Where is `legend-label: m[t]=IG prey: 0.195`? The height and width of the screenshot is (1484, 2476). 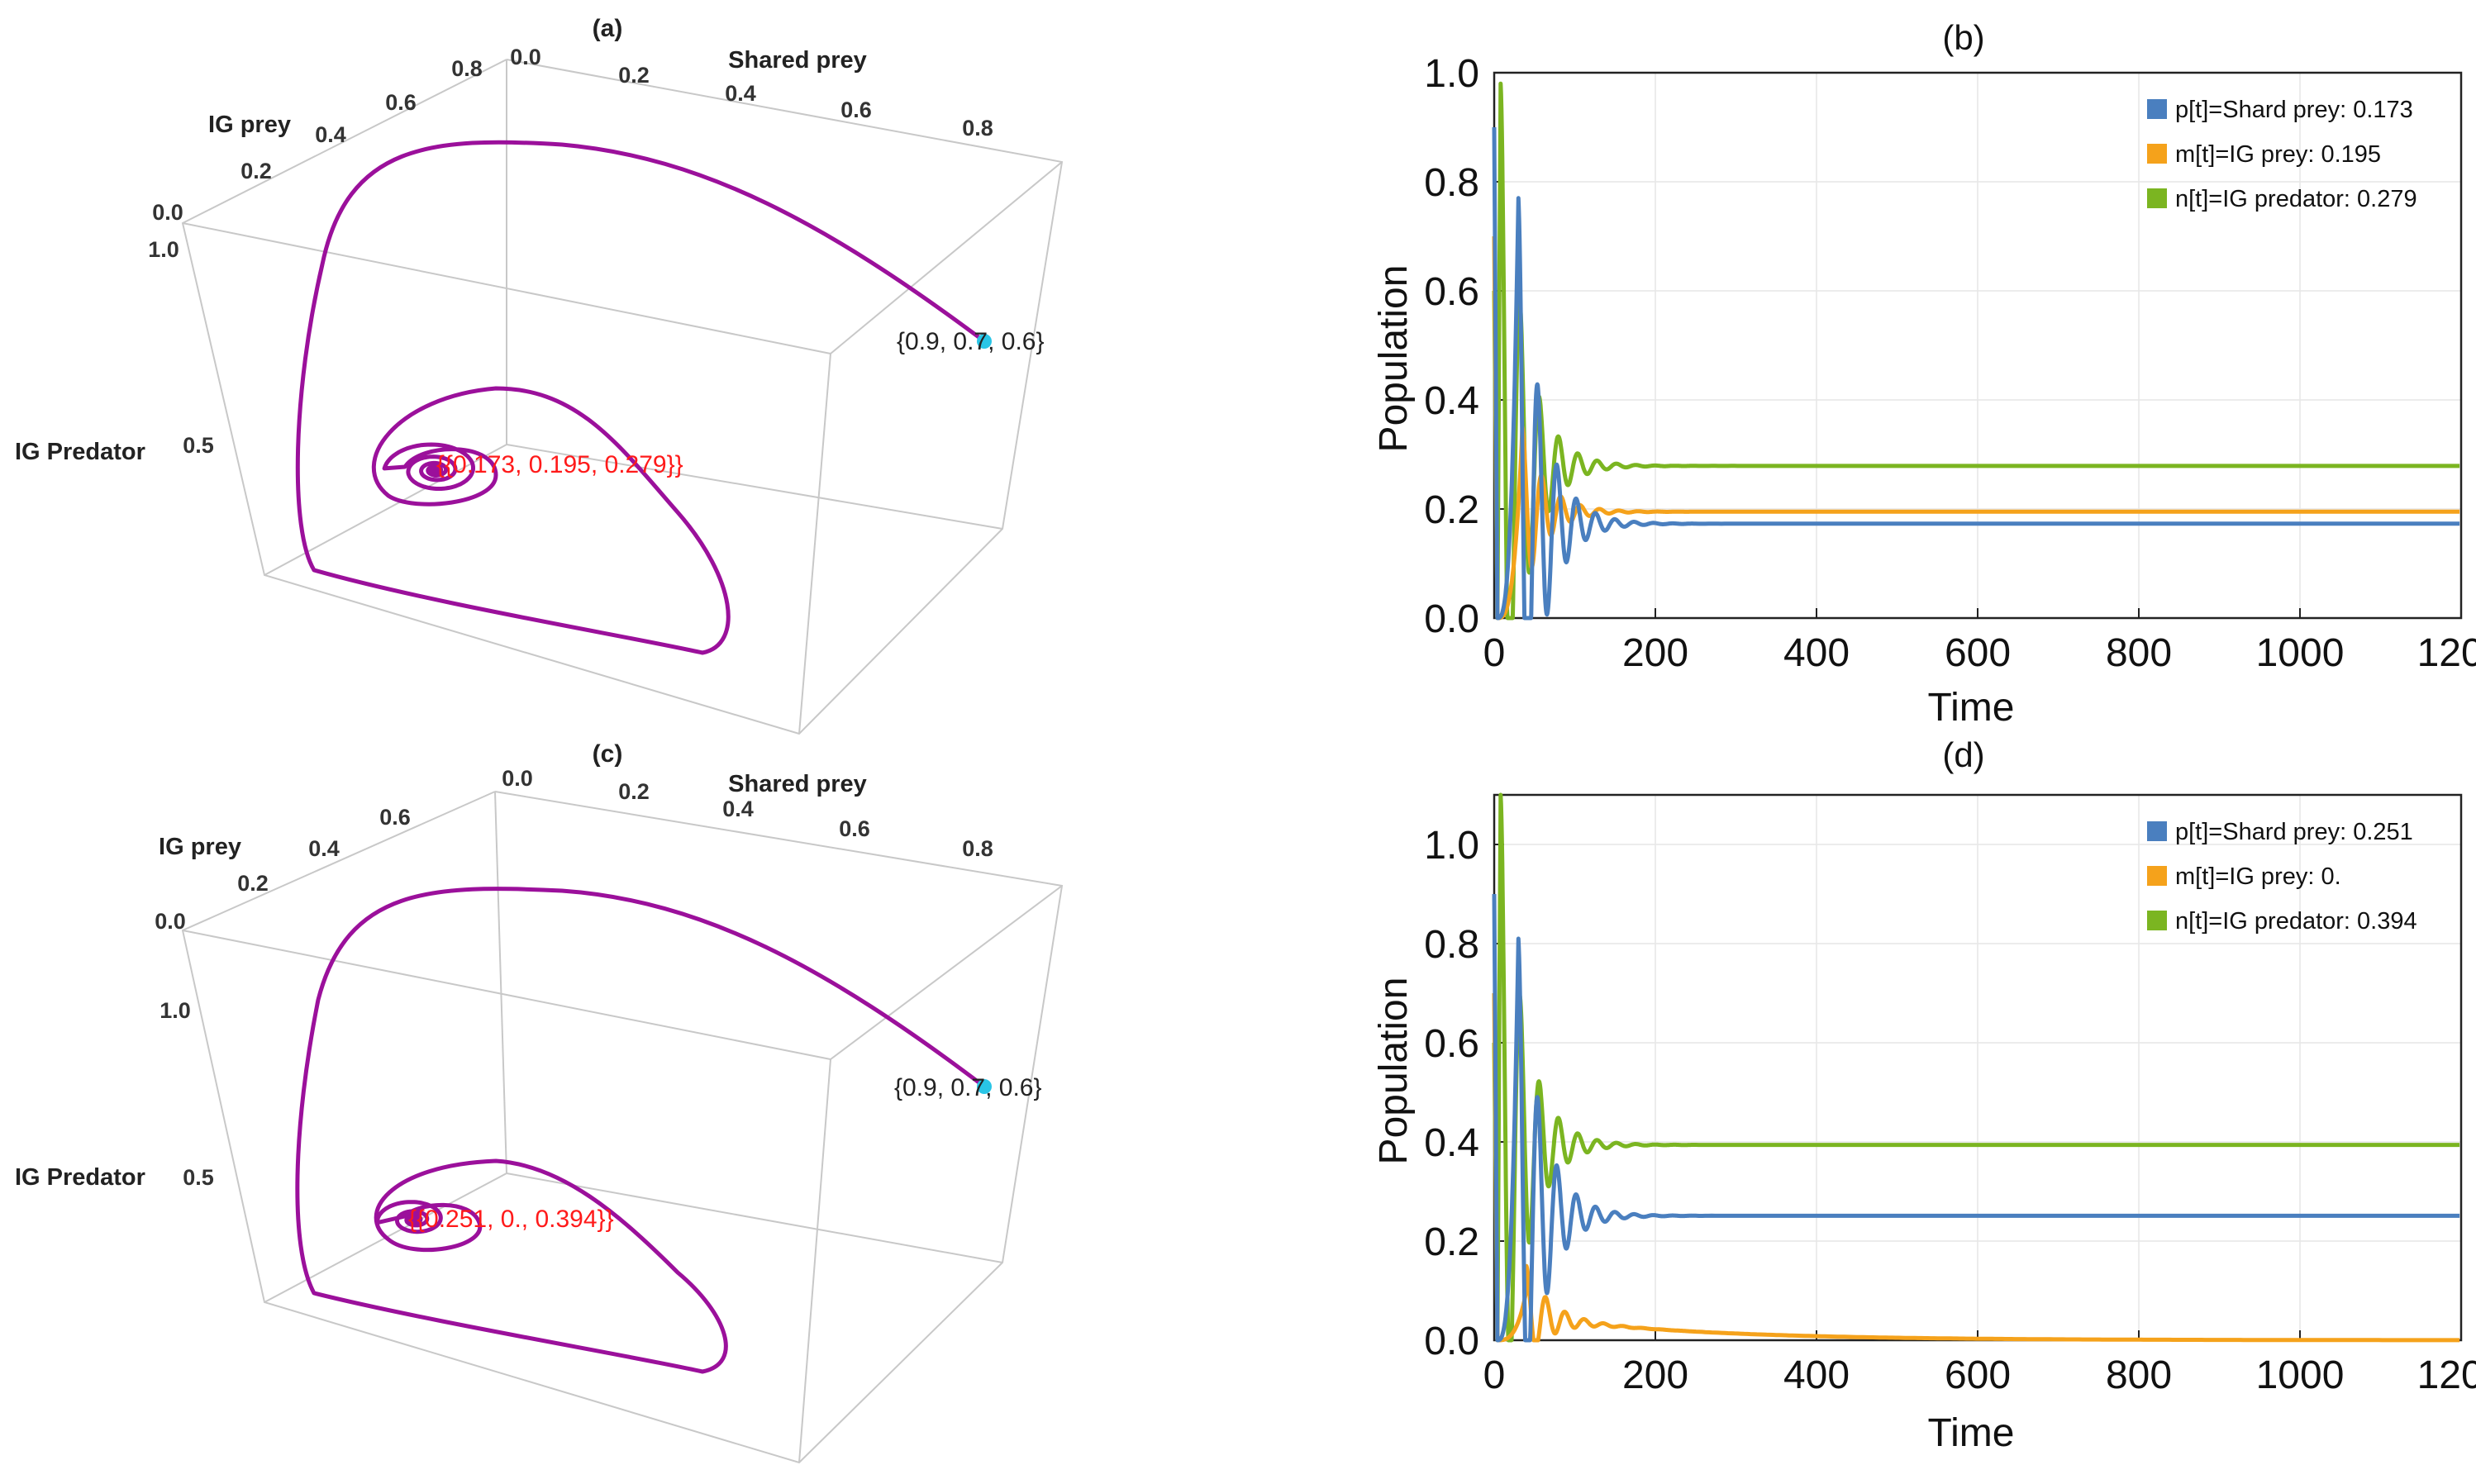 legend-label: m[t]=IG prey: 0.195 is located at coordinates (2278, 154).